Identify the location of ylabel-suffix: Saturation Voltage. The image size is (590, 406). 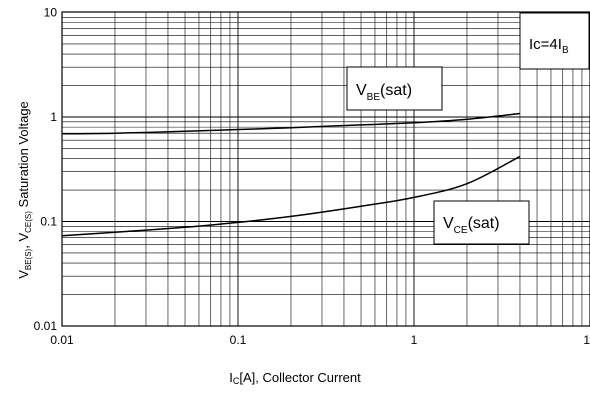
(23, 156).